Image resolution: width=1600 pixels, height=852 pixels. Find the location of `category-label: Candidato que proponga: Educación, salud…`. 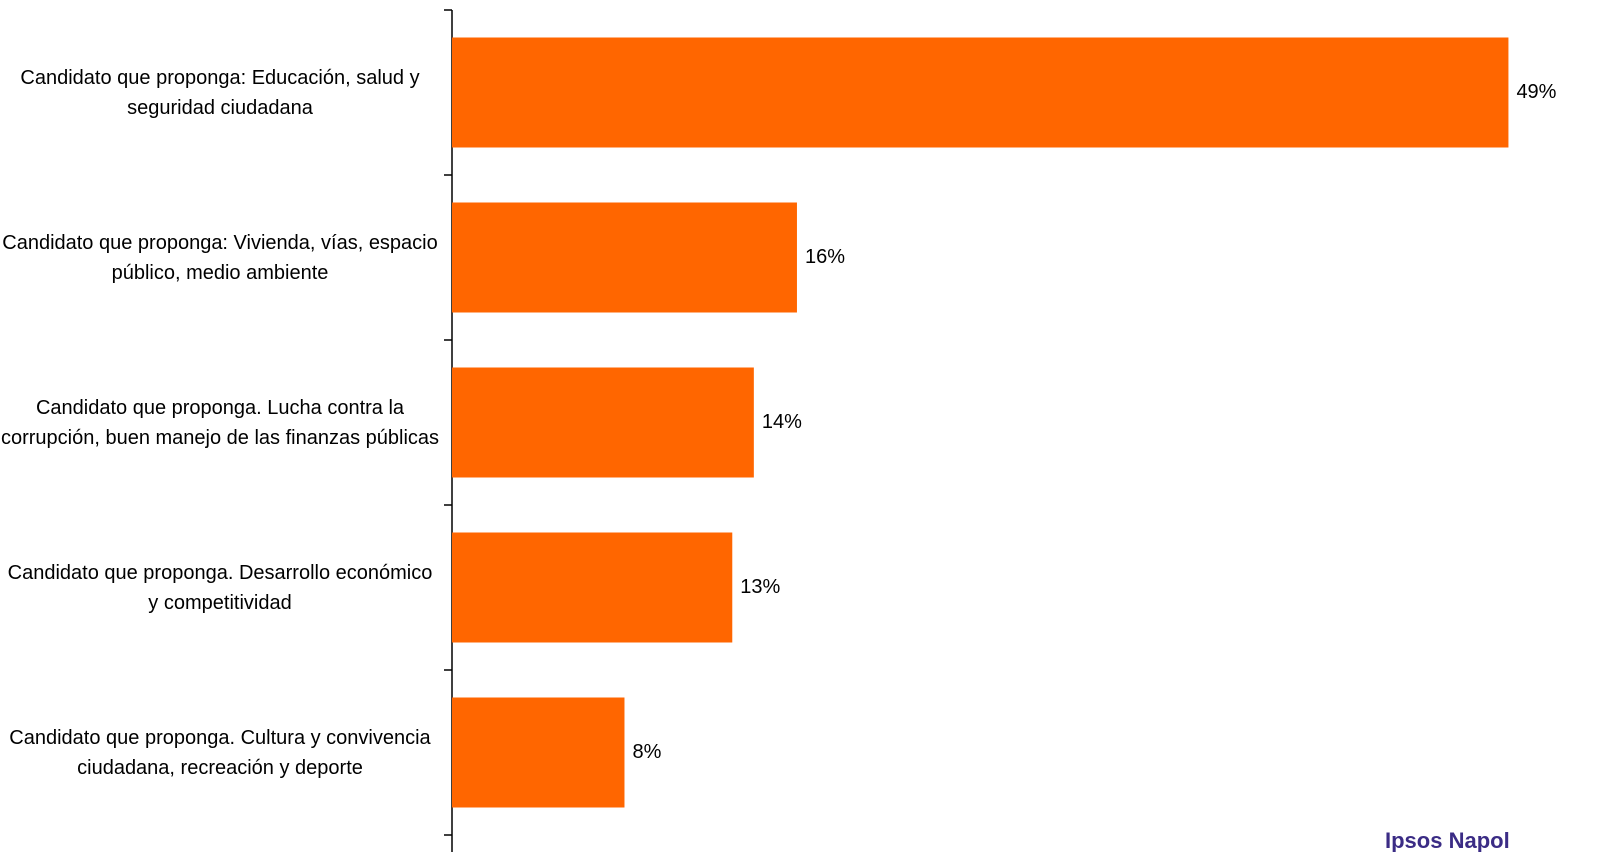

category-label: Candidato que proponga: Educación, salud… is located at coordinates (220, 92).